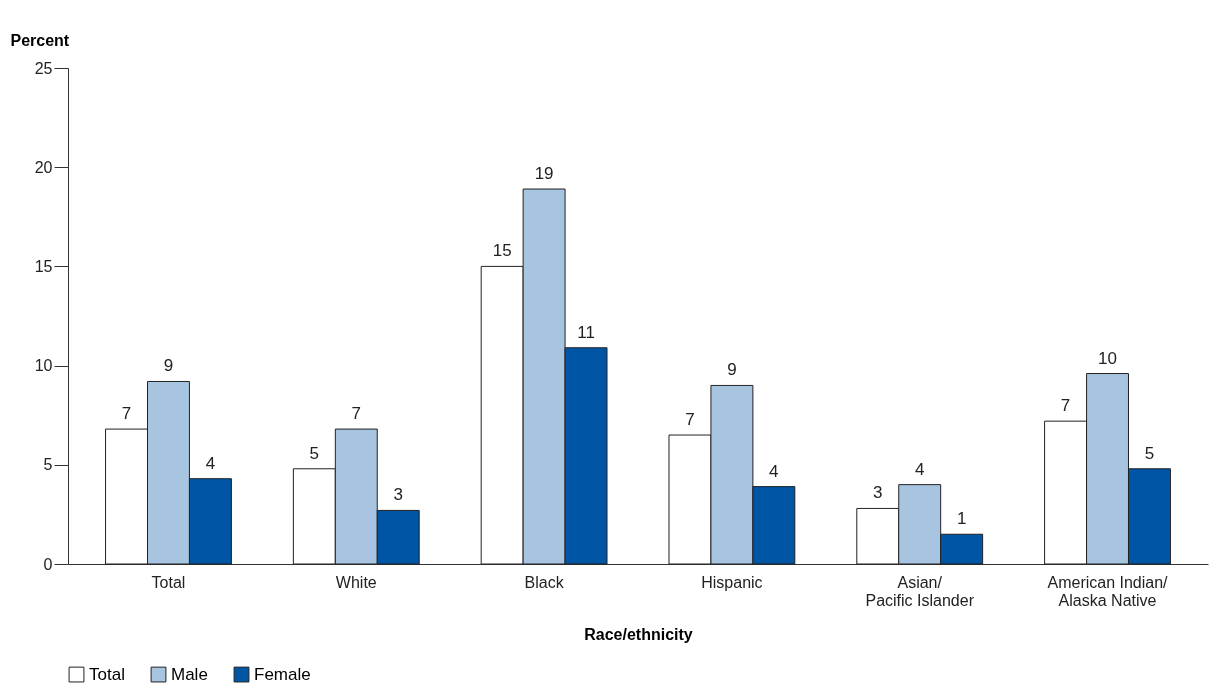  What do you see at coordinates (544, 174) in the screenshot?
I see `data-label: 19` at bounding box center [544, 174].